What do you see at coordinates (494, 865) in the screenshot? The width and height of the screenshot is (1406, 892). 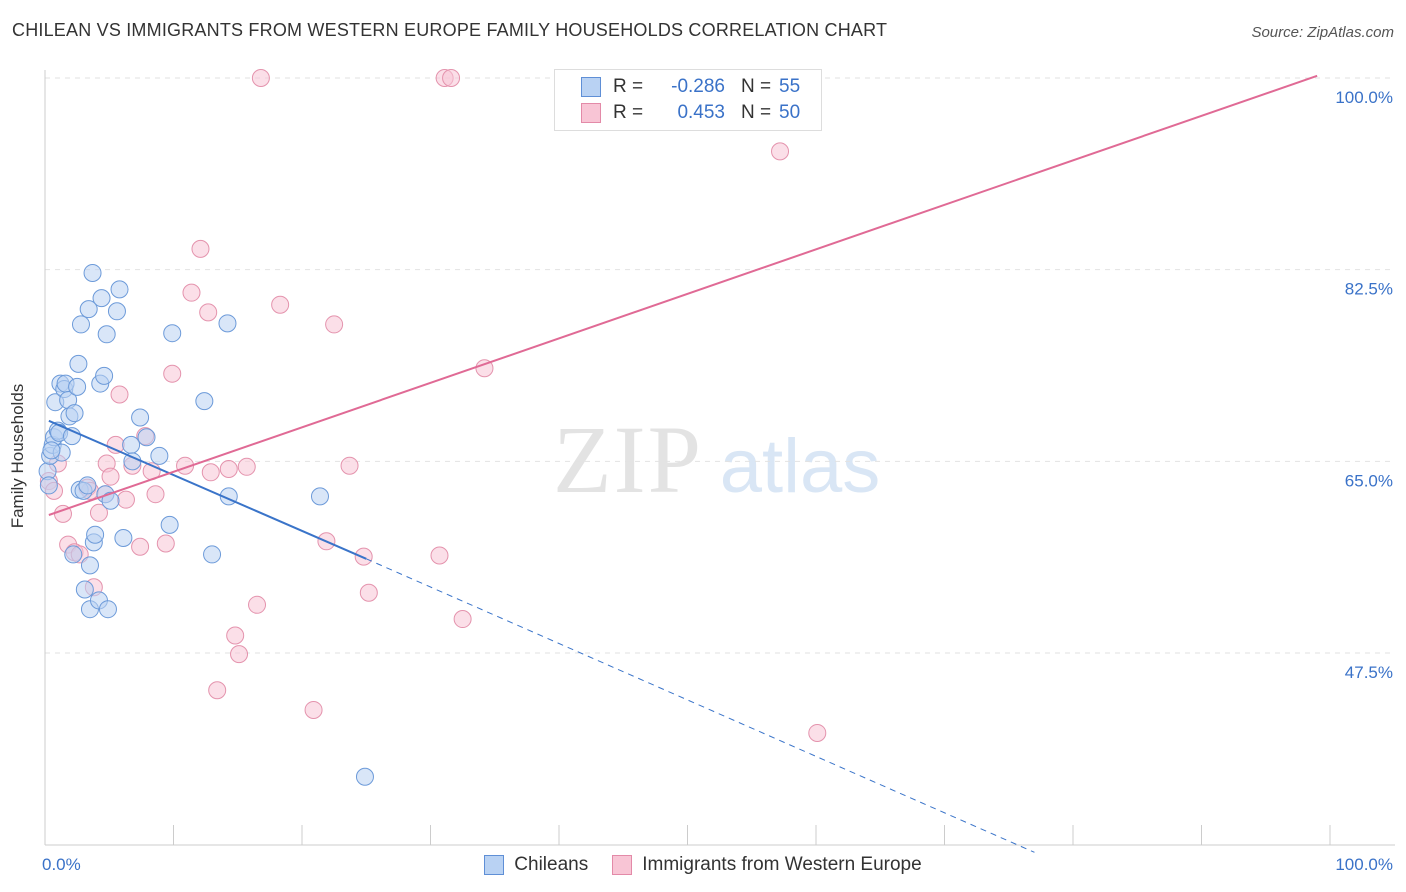 I see `legend-swatch-chileans` at bounding box center [494, 865].